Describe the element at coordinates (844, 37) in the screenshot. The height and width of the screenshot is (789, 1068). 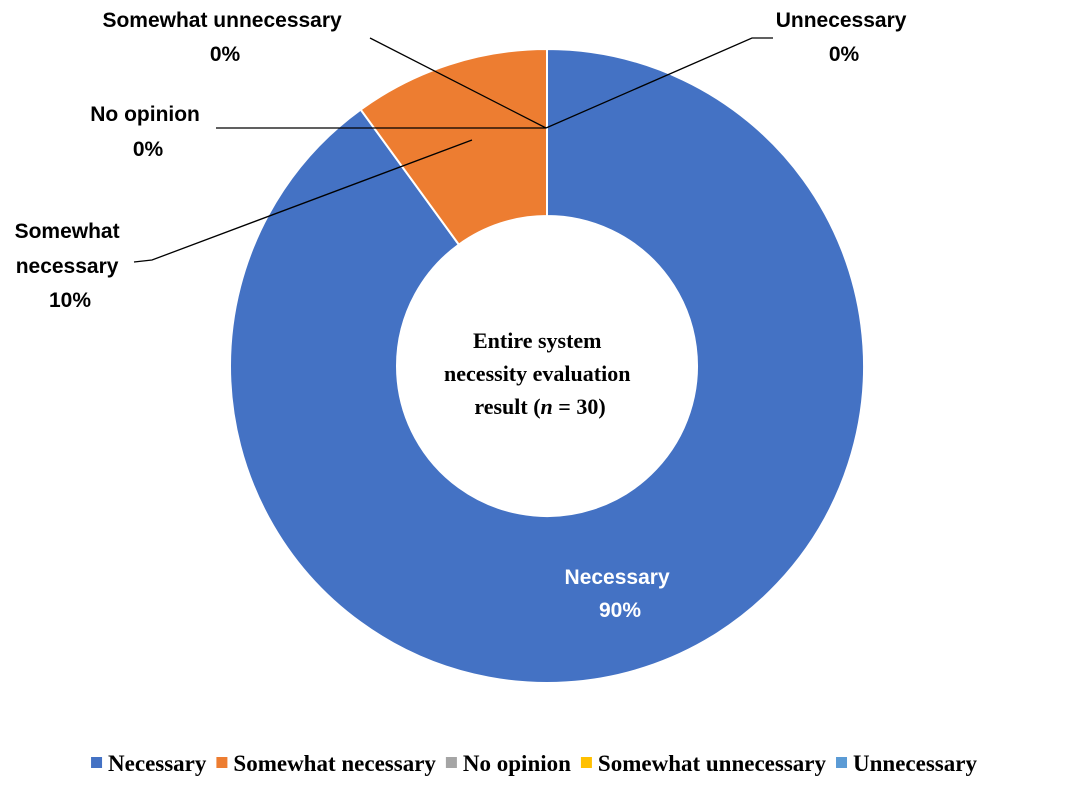
I see `data-label-unnecessary: Unnecessary 0%` at that location.